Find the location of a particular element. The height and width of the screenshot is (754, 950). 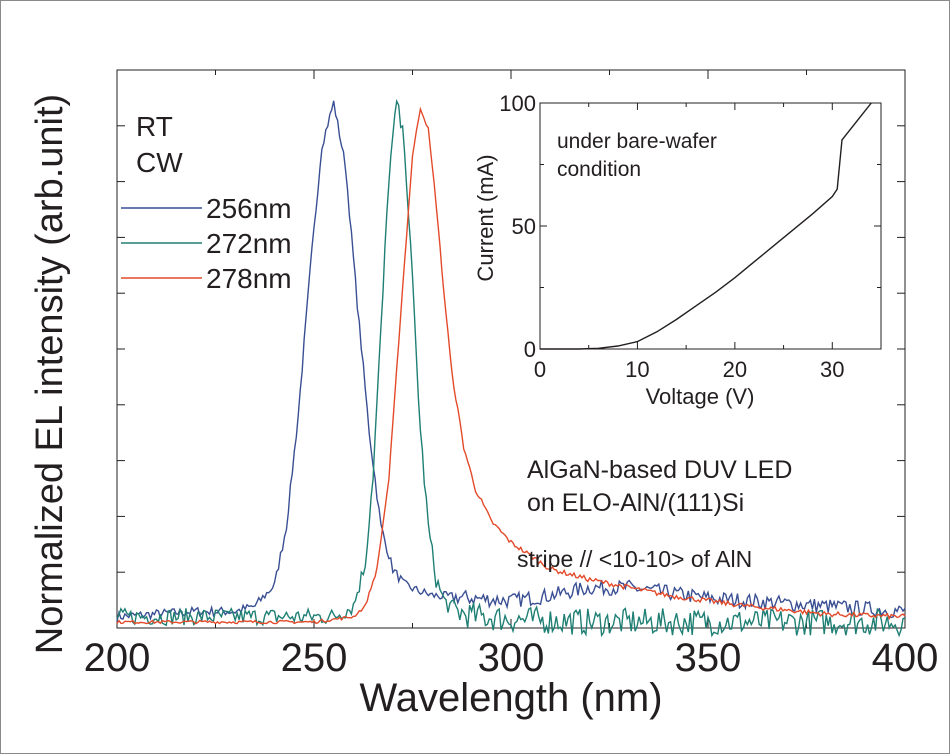

inset-x-tick-label: 0 is located at coordinates (540, 369).